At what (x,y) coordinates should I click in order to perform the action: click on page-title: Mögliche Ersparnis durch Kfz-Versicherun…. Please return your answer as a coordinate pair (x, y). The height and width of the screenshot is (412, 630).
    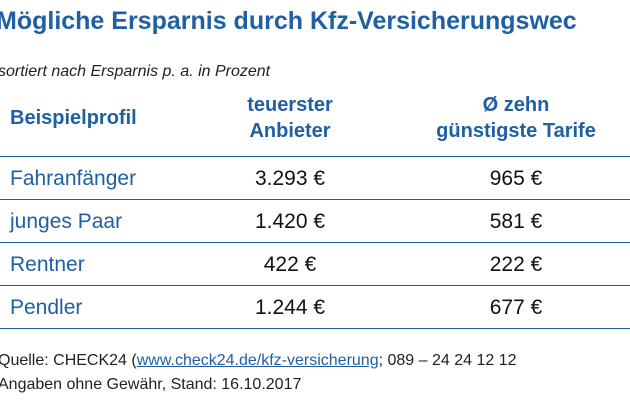
    Looking at the image, I should click on (288, 21).